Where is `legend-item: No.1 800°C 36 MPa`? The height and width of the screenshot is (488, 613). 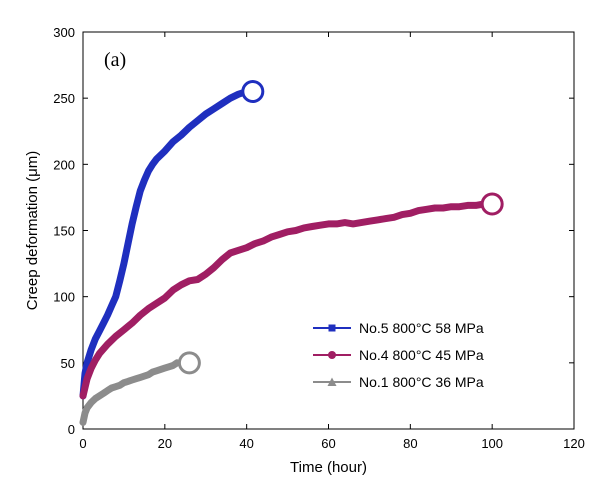
legend-item: No.1 800°C 36 MPa is located at coordinates (398, 382).